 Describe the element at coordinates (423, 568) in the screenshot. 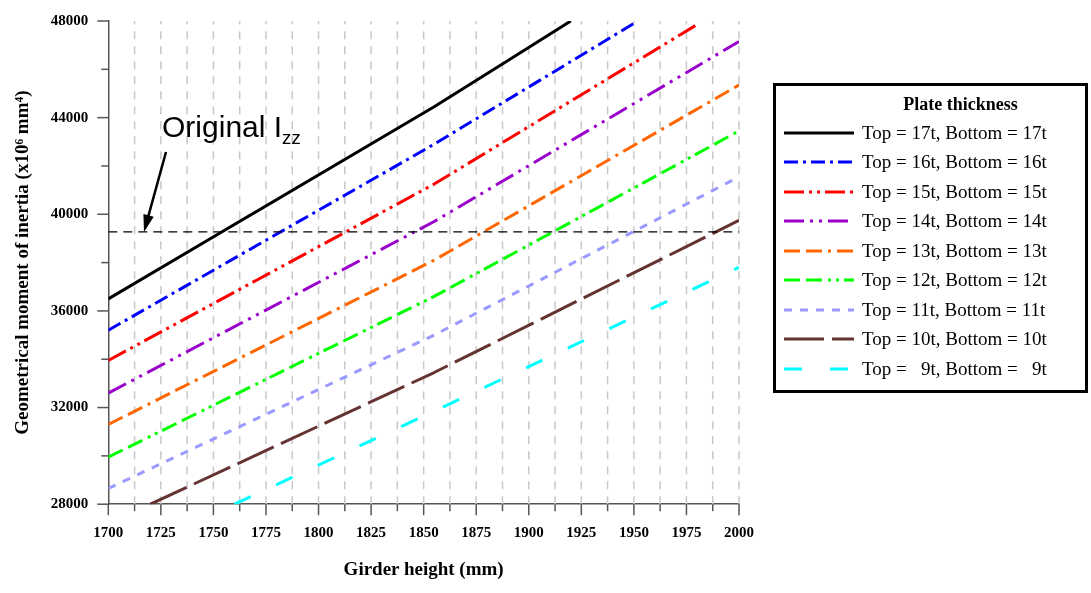

I see `x-axis-title: Girder height (mm)` at that location.